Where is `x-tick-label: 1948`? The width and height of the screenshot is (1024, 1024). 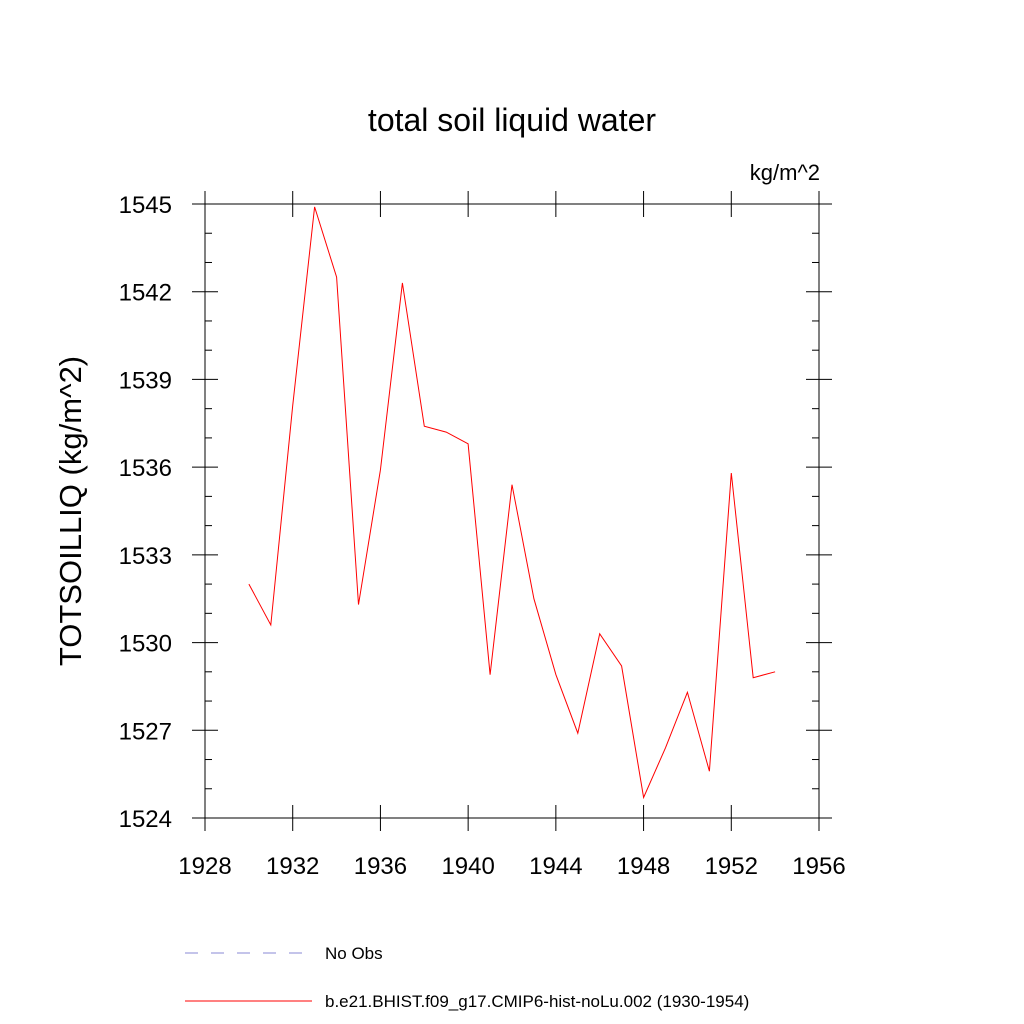 x-tick-label: 1948 is located at coordinates (643, 866).